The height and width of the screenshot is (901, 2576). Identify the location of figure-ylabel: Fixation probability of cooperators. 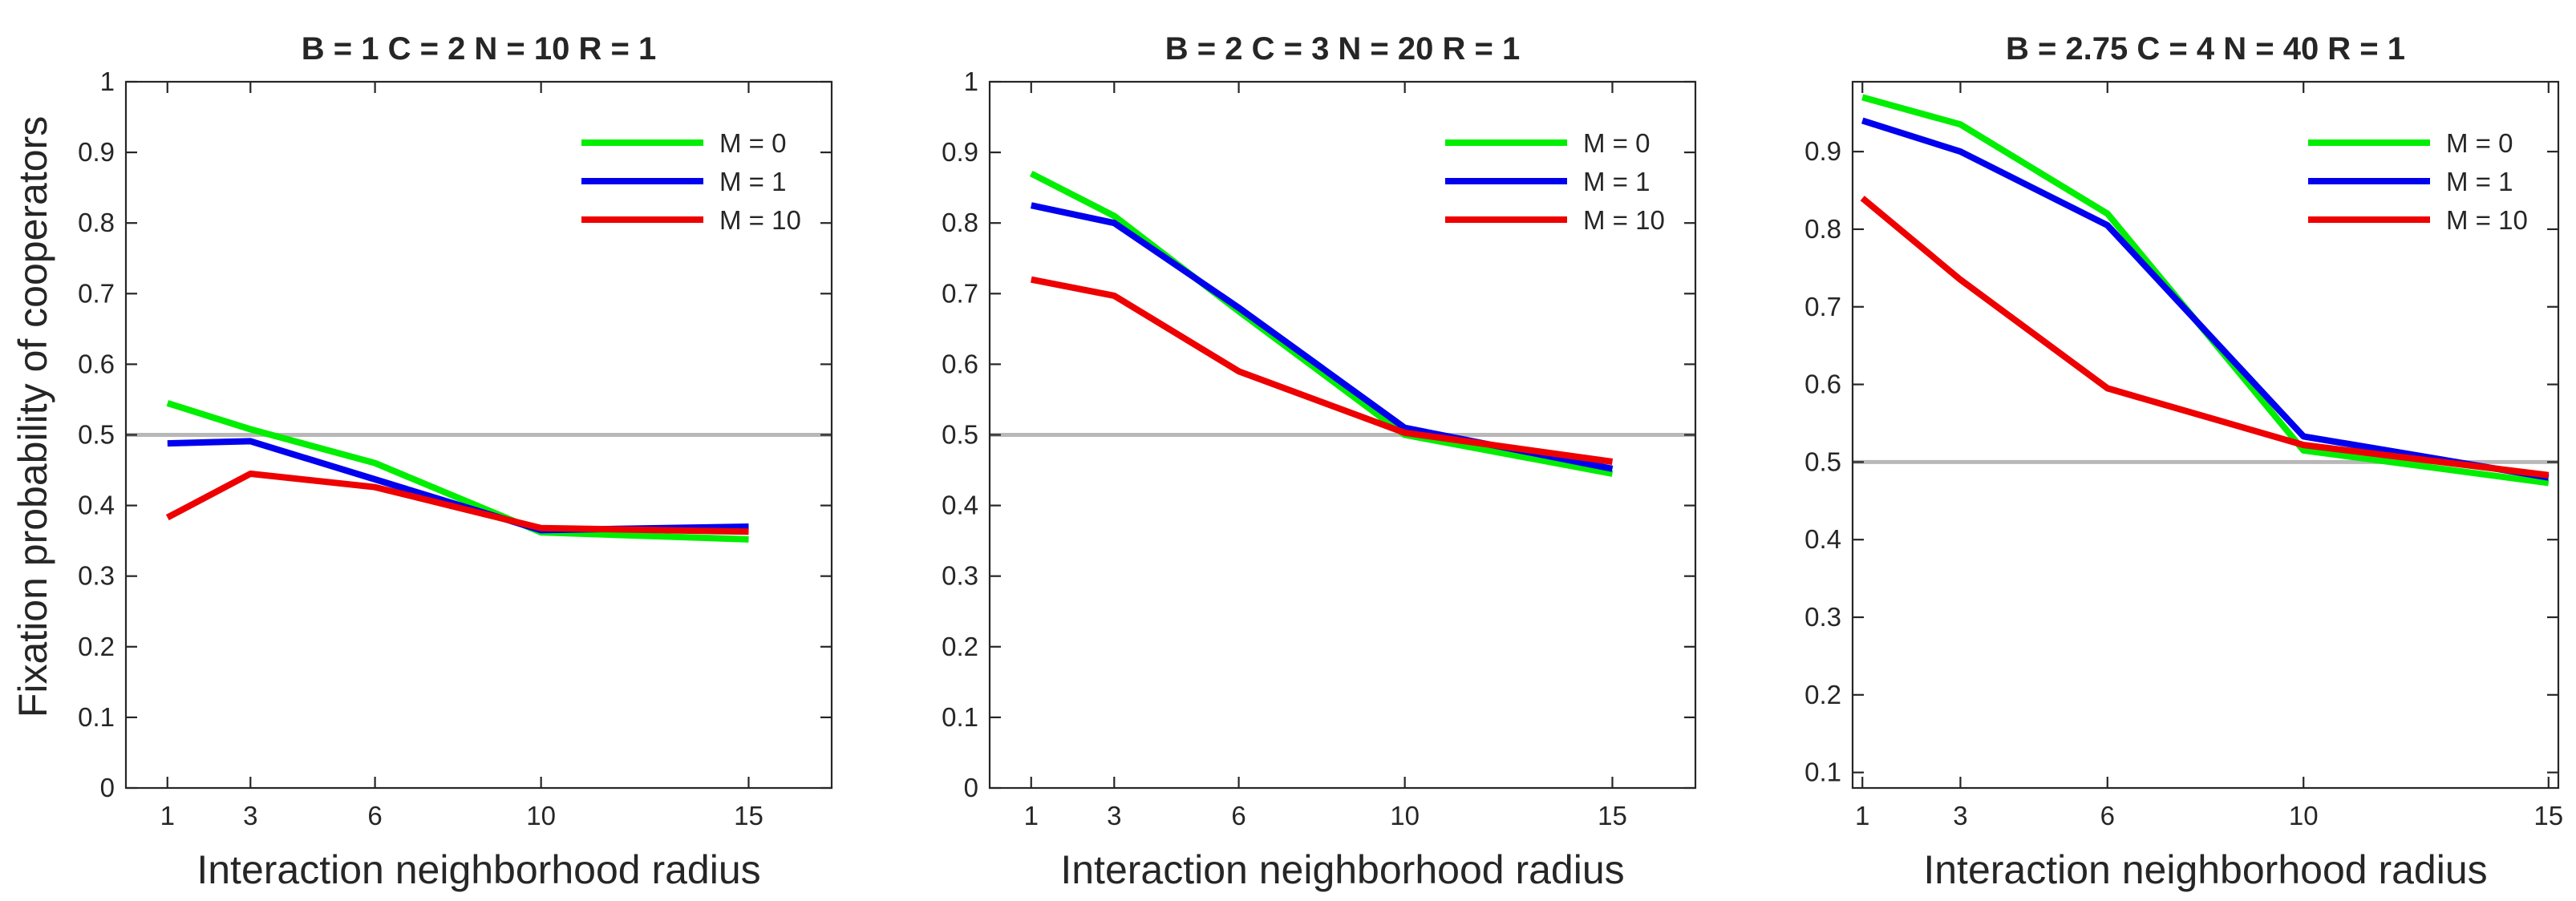
(32, 416).